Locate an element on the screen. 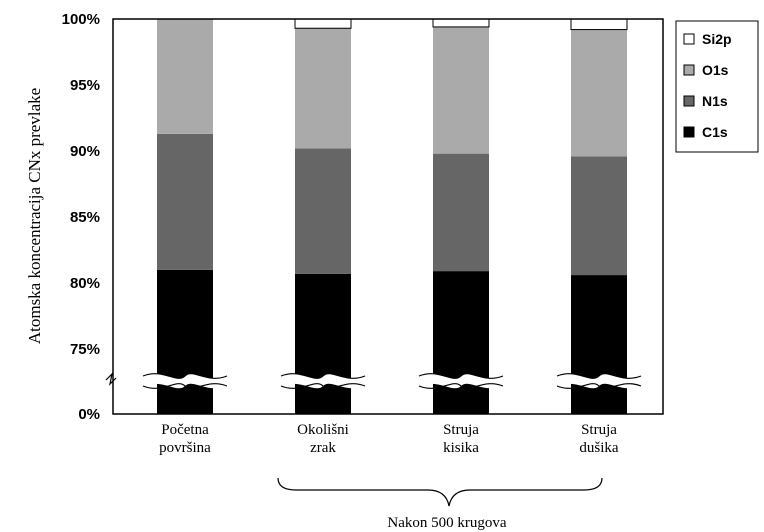  legend-label: N1s is located at coordinates (715, 101).